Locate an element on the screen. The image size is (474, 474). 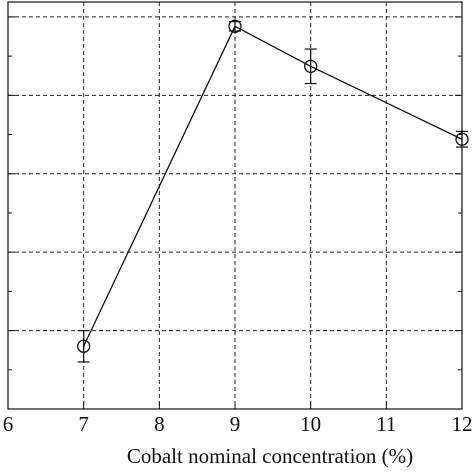
x-tick-label: 8 is located at coordinates (159, 424).